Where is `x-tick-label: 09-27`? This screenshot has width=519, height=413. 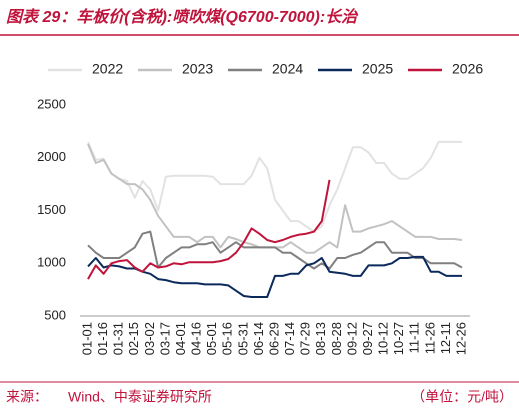 x-tick-label: 09-27 is located at coordinates (367, 338).